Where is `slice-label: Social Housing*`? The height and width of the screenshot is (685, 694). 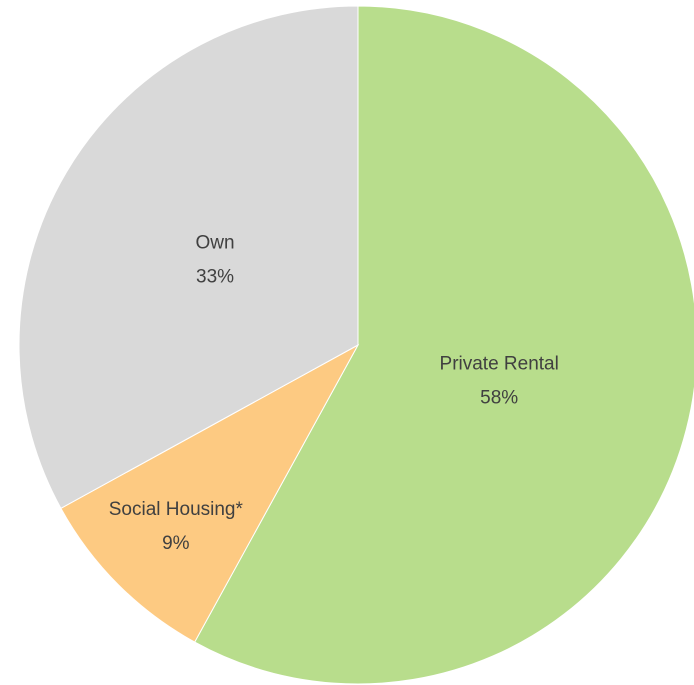
slice-label: Social Housing* is located at coordinates (176, 509).